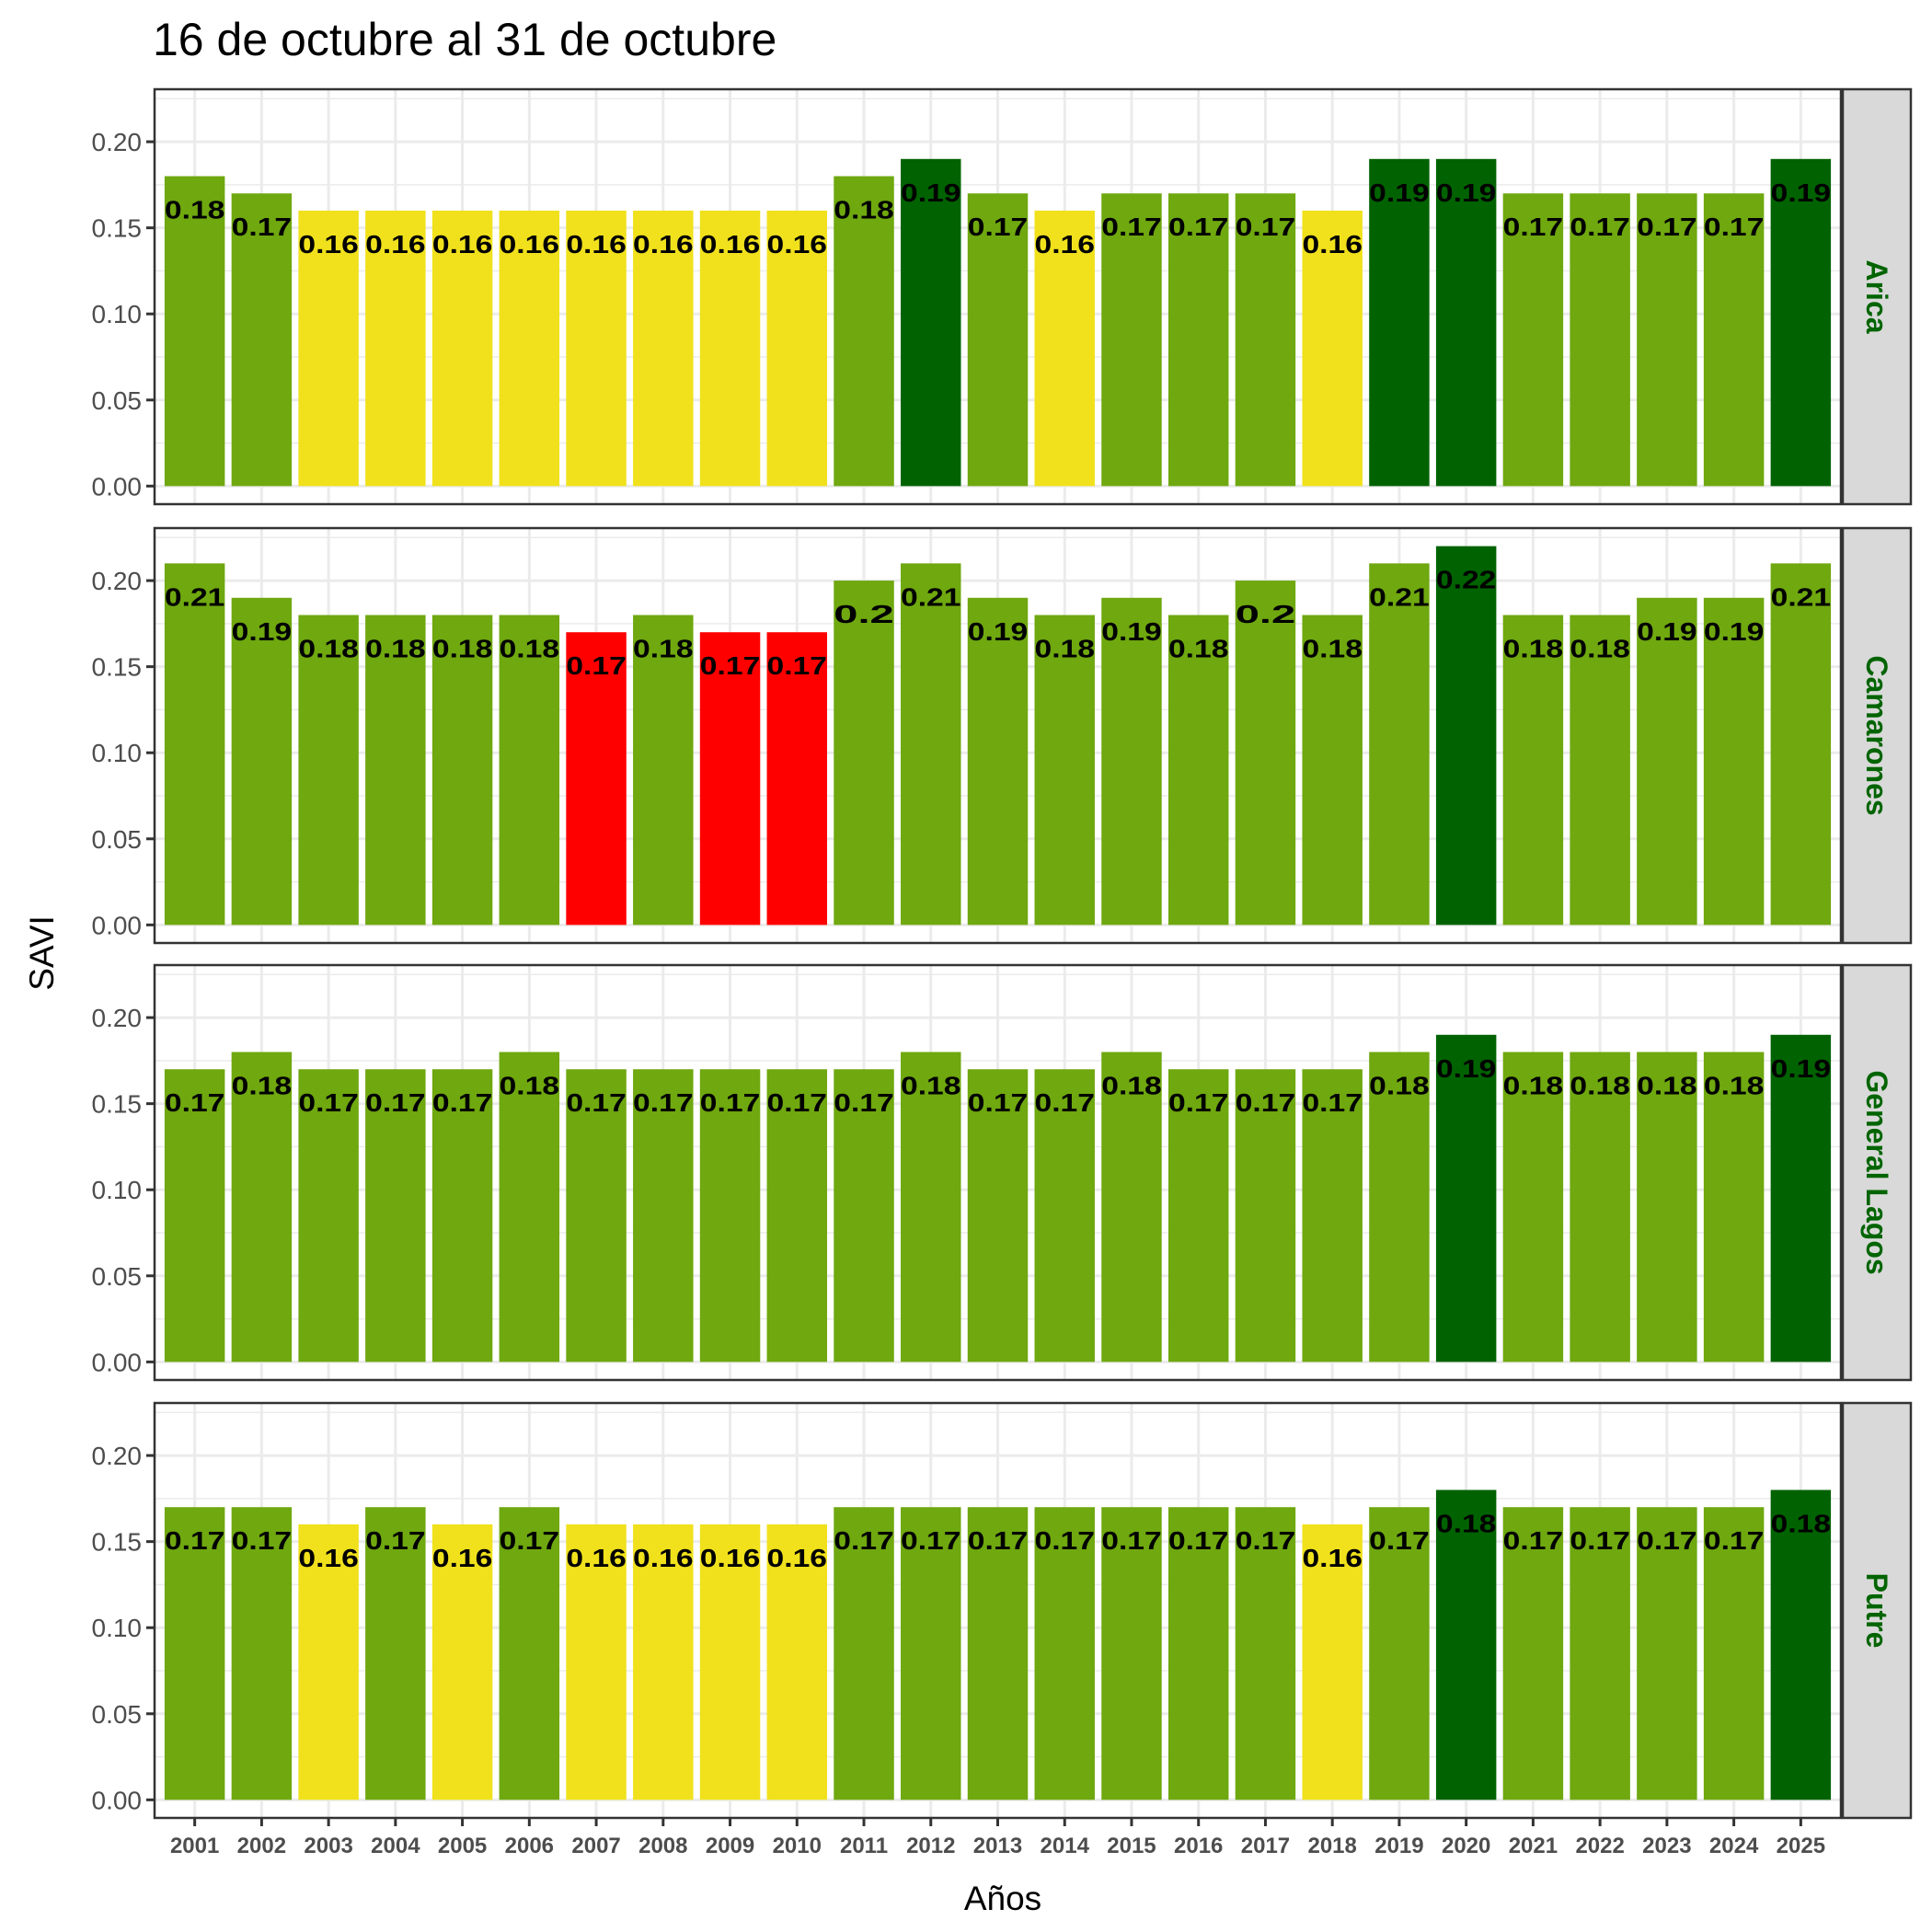 Image resolution: width=1932 pixels, height=1932 pixels. Describe the element at coordinates (1399, 192) in the screenshot. I see `bar-value-label: 0.19` at that location.